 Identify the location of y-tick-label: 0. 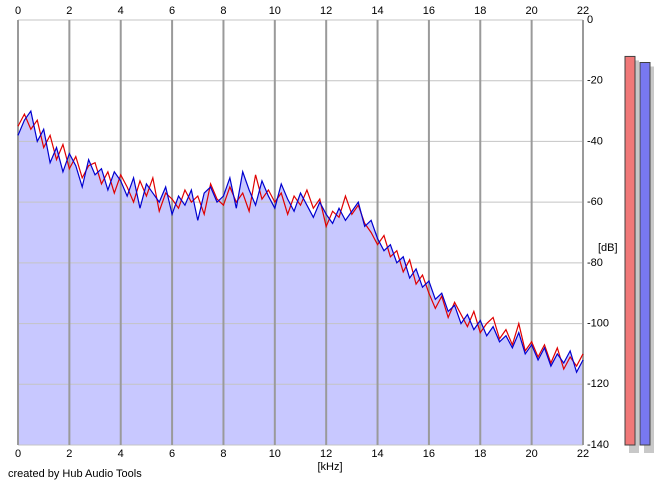
(590, 20).